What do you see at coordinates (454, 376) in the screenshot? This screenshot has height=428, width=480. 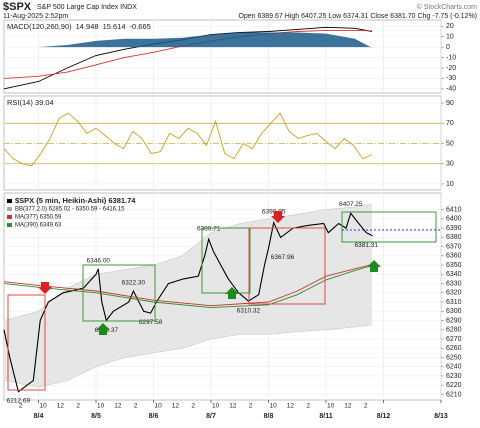 I see `y-tick-label: 6230` at bounding box center [454, 376].